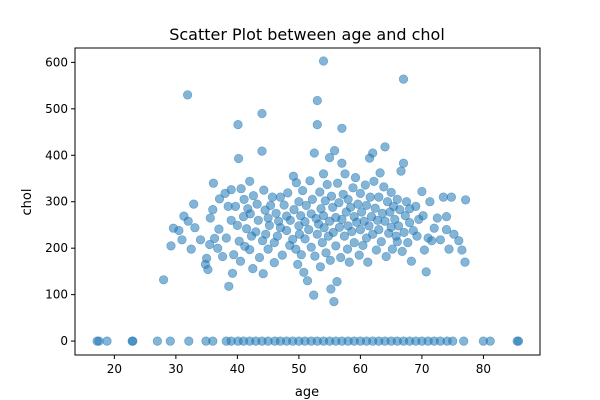  I want to click on x-axis-label: age, so click(307, 392).